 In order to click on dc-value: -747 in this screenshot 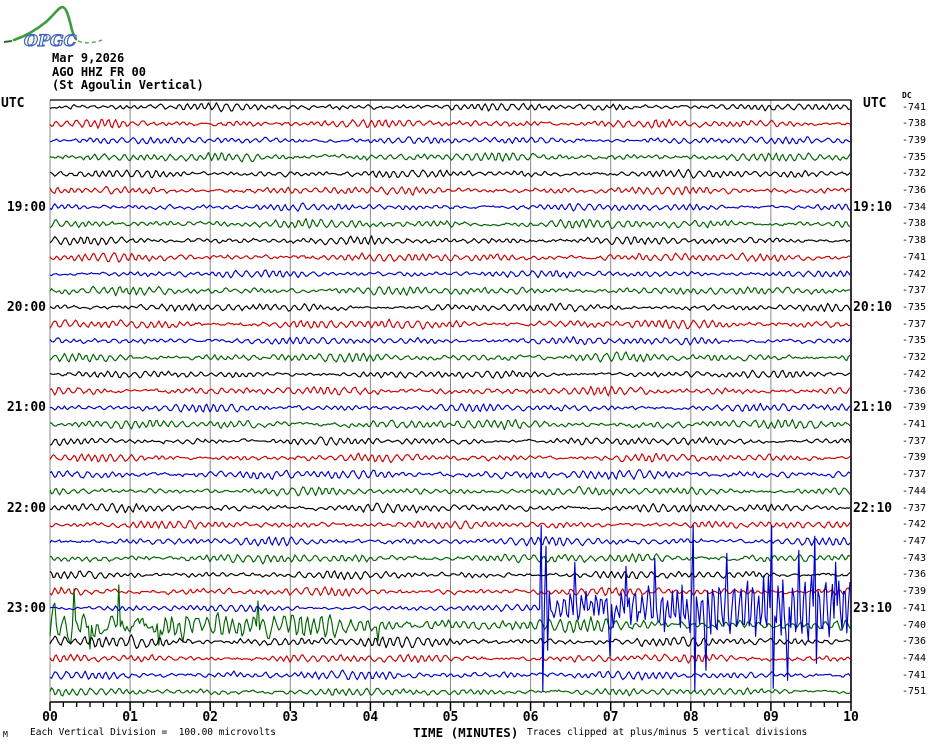, I will do `click(914, 541)`.